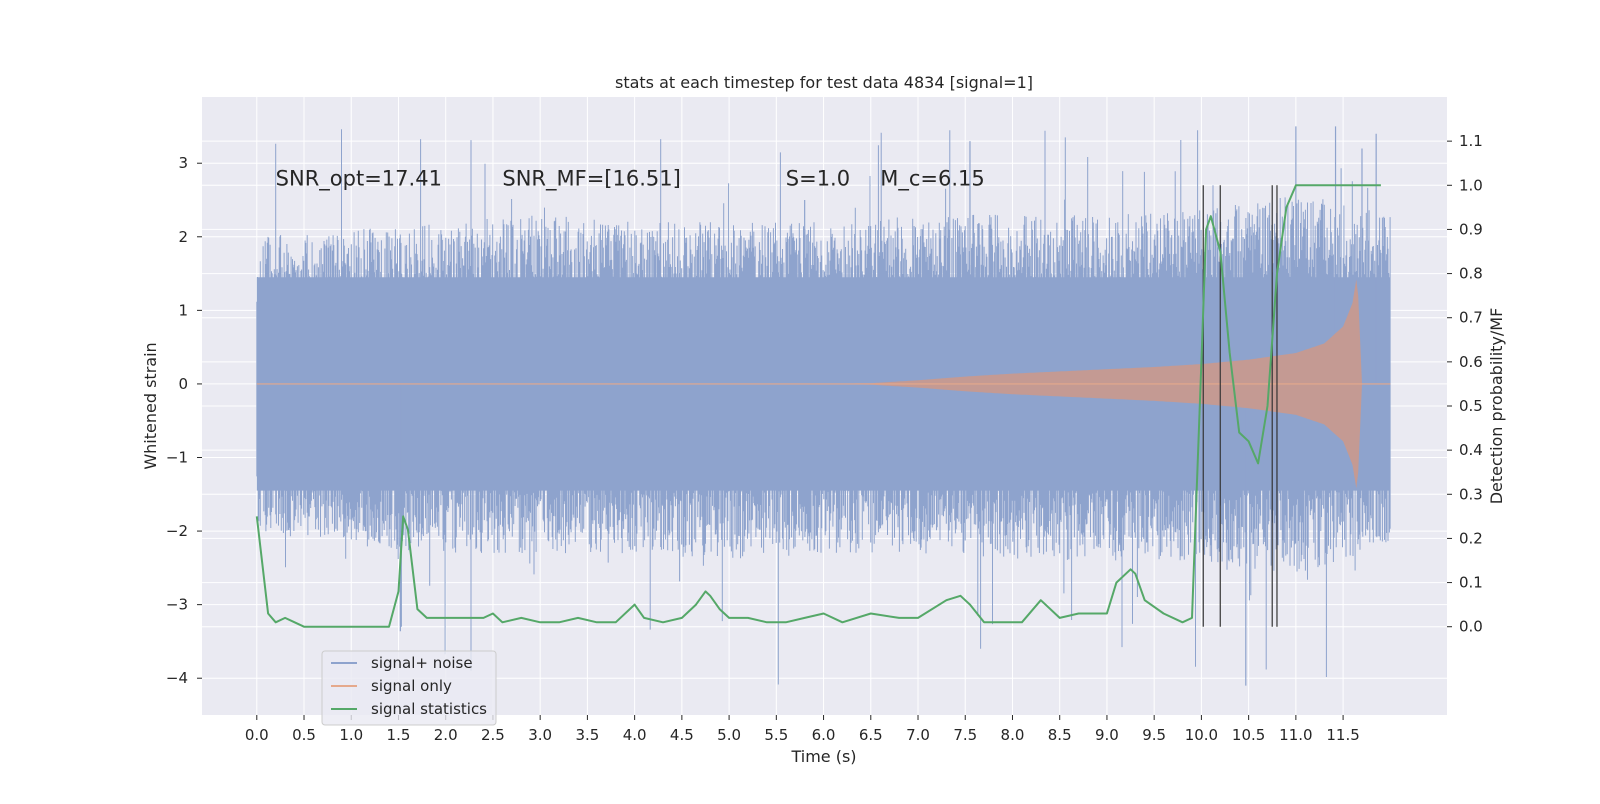 The width and height of the screenshot is (1600, 804). I want to click on annotations: SNR_opt=17.41 SNR_MF=[16.51] S=1.0 M_c=6.15, so click(630, 178).